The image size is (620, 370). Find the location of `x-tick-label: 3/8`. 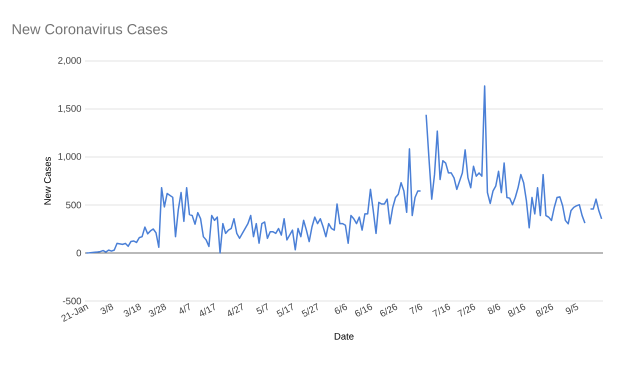

x-tick-label: 3/8 is located at coordinates (107, 309).